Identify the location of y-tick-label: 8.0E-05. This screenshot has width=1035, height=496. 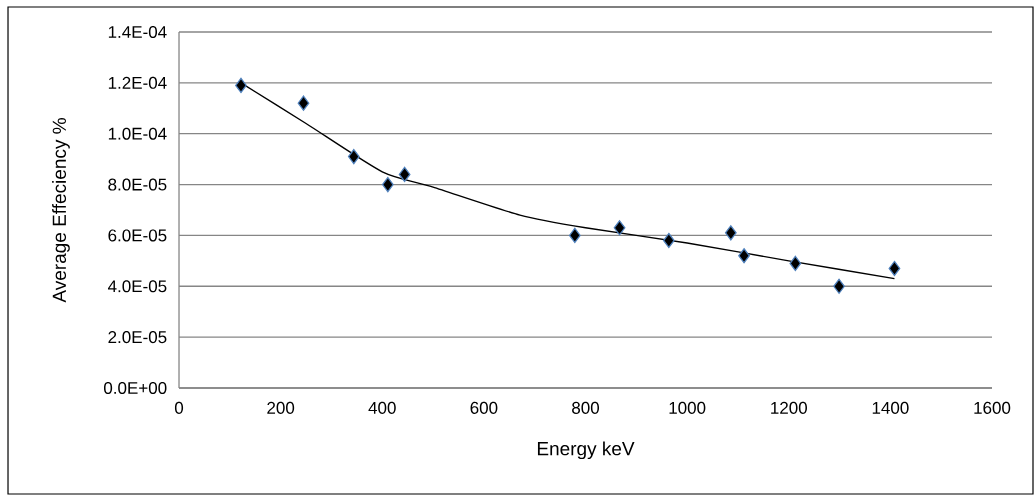
(137, 184).